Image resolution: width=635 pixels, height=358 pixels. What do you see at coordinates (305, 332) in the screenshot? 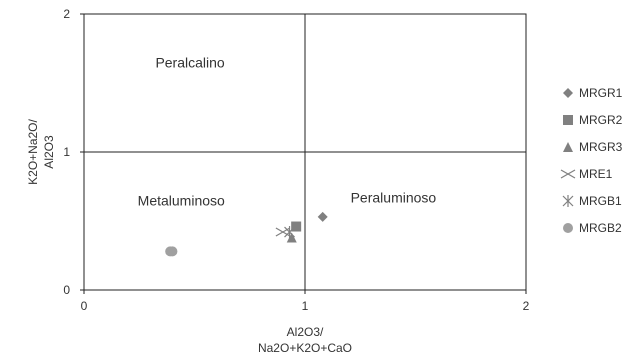
I see `x-axis-title-line: Al2O3/` at bounding box center [305, 332].